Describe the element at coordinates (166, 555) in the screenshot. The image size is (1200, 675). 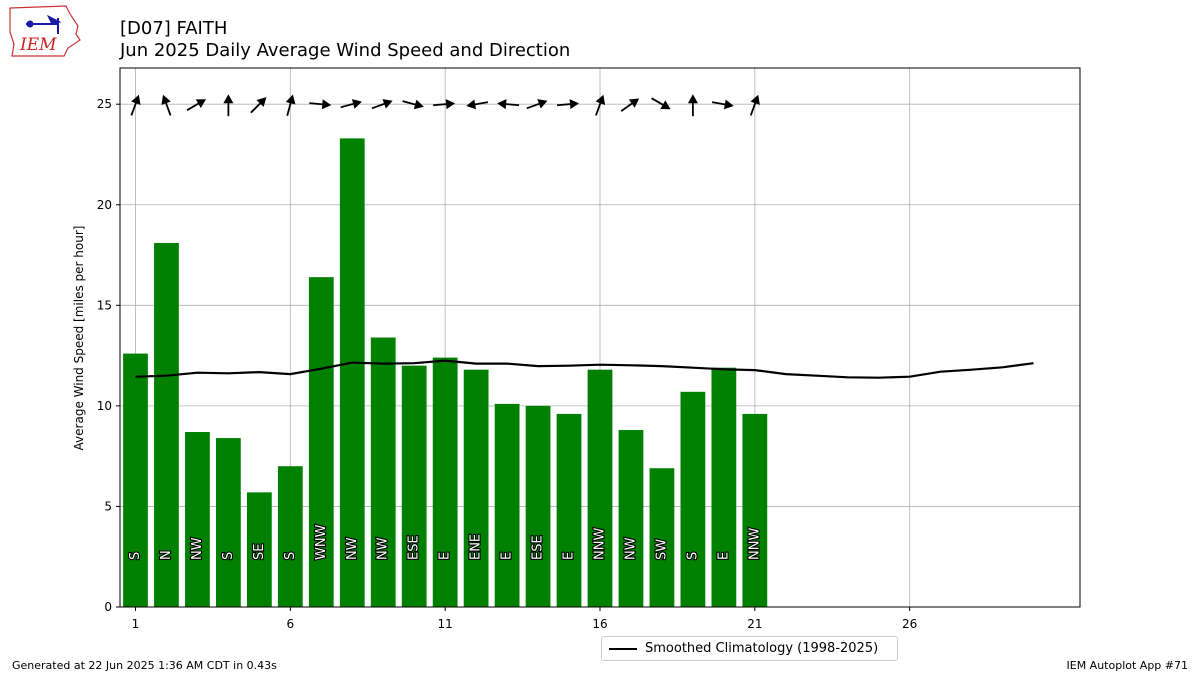
I see `direction-label: N` at that location.